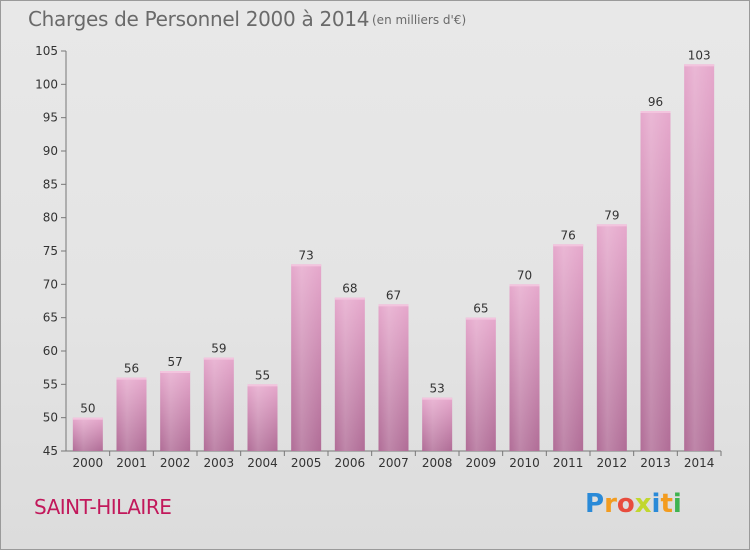 The image size is (750, 551). What do you see at coordinates (218, 358) in the screenshot?
I see `bar-top-edge-2003` at bounding box center [218, 358].